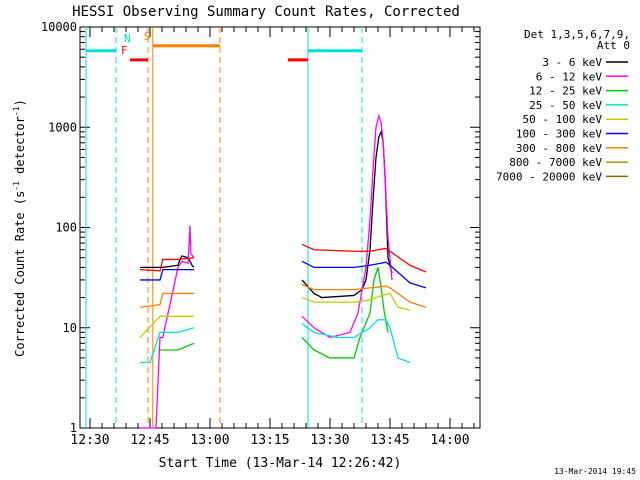 This screenshot has width=640, height=480. What do you see at coordinates (555, 162) in the screenshot?
I see `legend-entry-label: 800 - 7000 keV` at bounding box center [555, 162].